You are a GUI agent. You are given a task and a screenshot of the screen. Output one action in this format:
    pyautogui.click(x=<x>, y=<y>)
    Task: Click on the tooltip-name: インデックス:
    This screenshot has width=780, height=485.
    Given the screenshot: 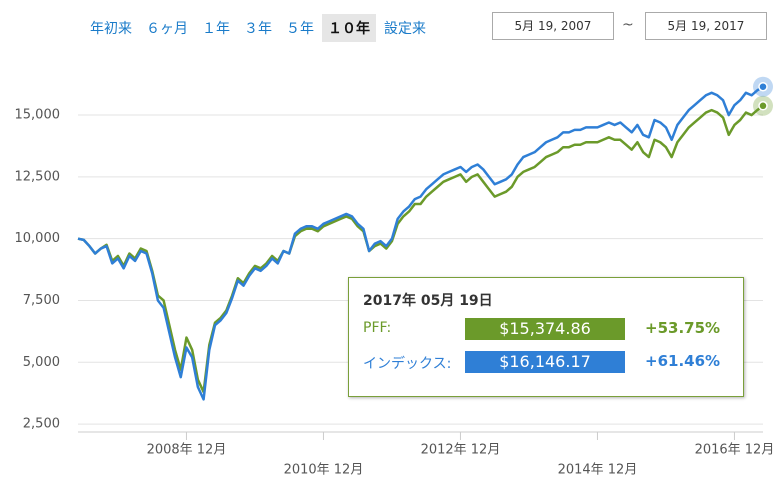 What is the action you would take?
    pyautogui.click(x=407, y=364)
    